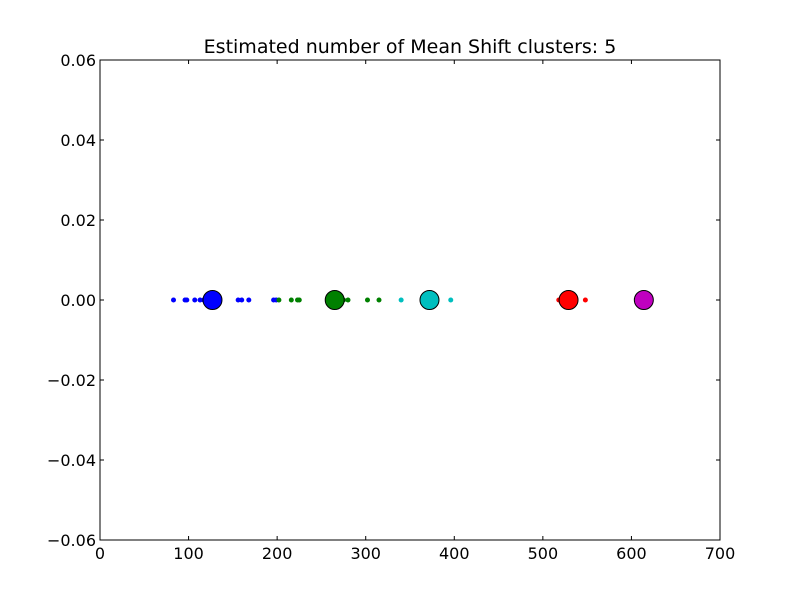 The image size is (800, 600). Describe the element at coordinates (71, 540) in the screenshot. I see `y-tick-label: −0.06` at that location.